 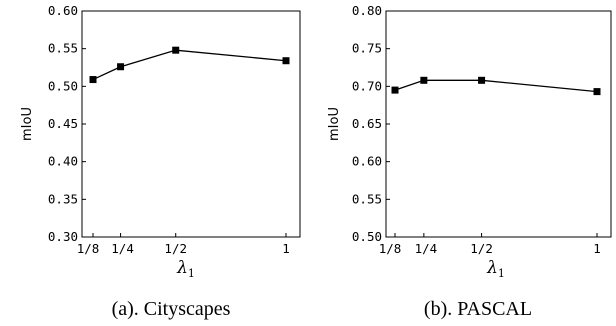 I want to click on chart-caption: (a). Cityscapes, so click(x=171, y=309).